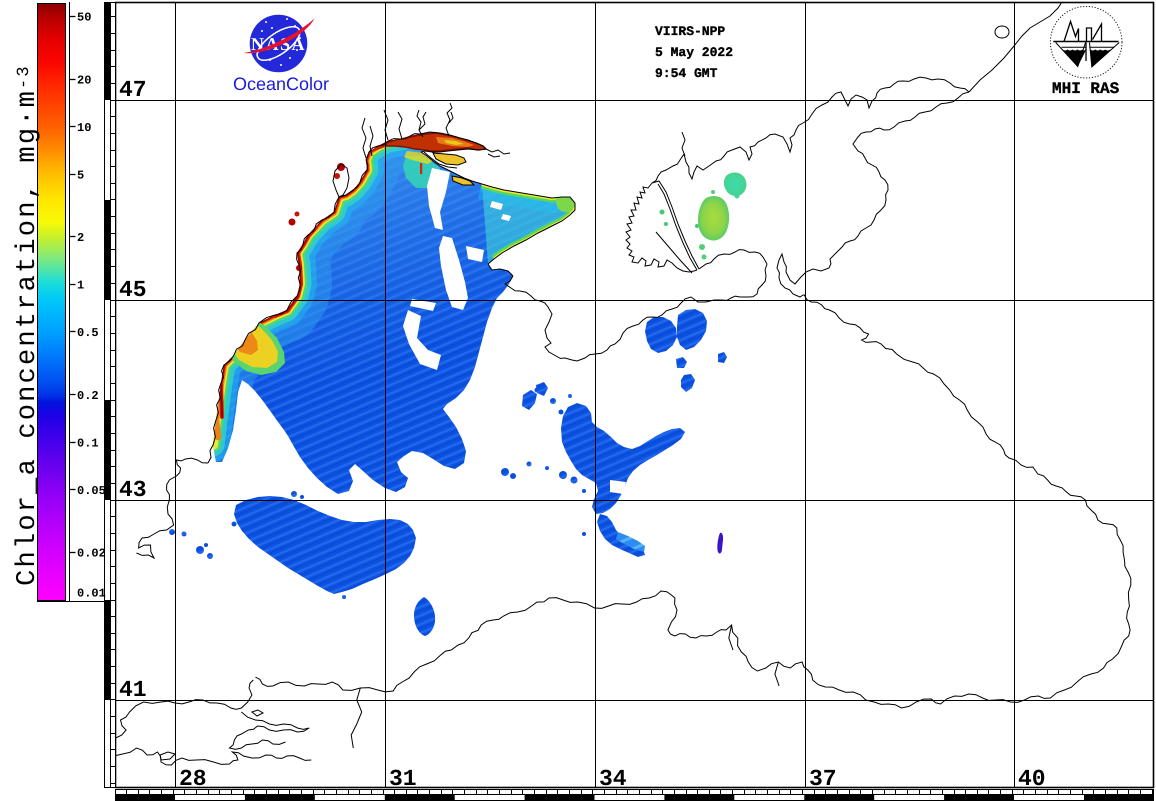 The image size is (1156, 801). What do you see at coordinates (91, 491) in the screenshot?
I see `svg-text: 0.05` at bounding box center [91, 491].